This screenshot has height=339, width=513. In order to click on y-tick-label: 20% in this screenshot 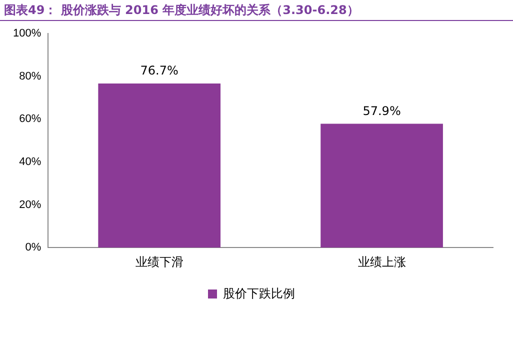, I will do `click(30, 204)`.